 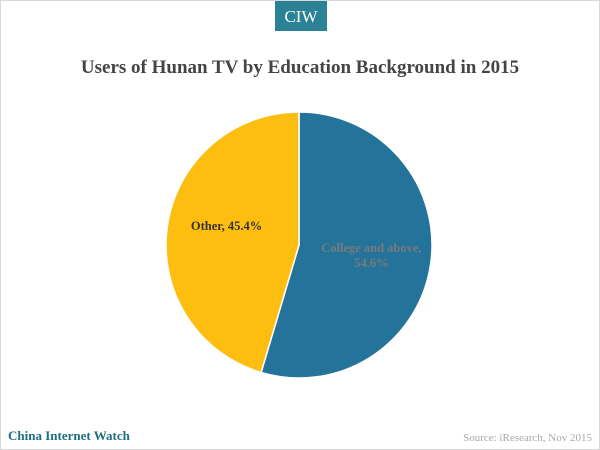 What do you see at coordinates (69, 435) in the screenshot?
I see `footer: China Internet Watch` at bounding box center [69, 435].